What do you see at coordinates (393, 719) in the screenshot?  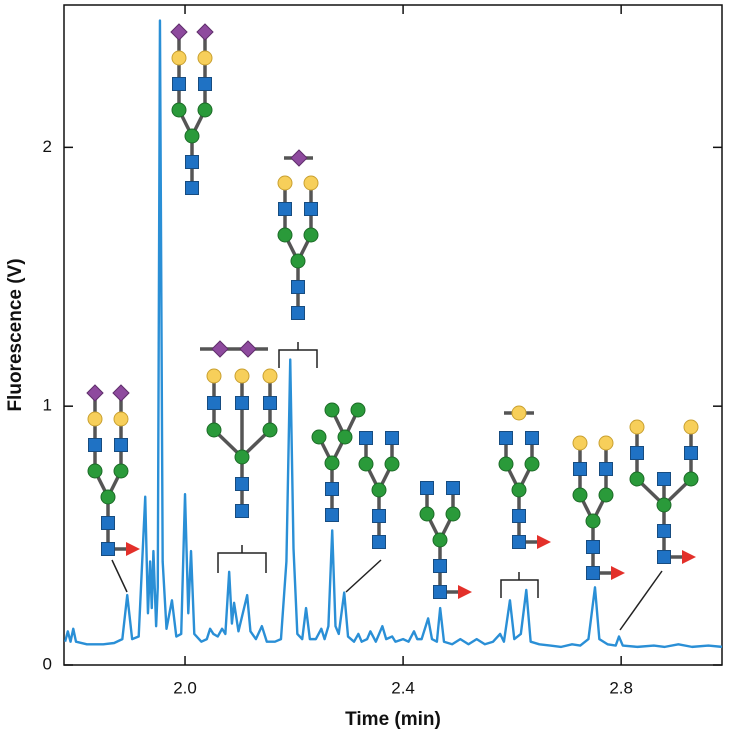 I see `x-axis-title: Time (min)` at bounding box center [393, 719].